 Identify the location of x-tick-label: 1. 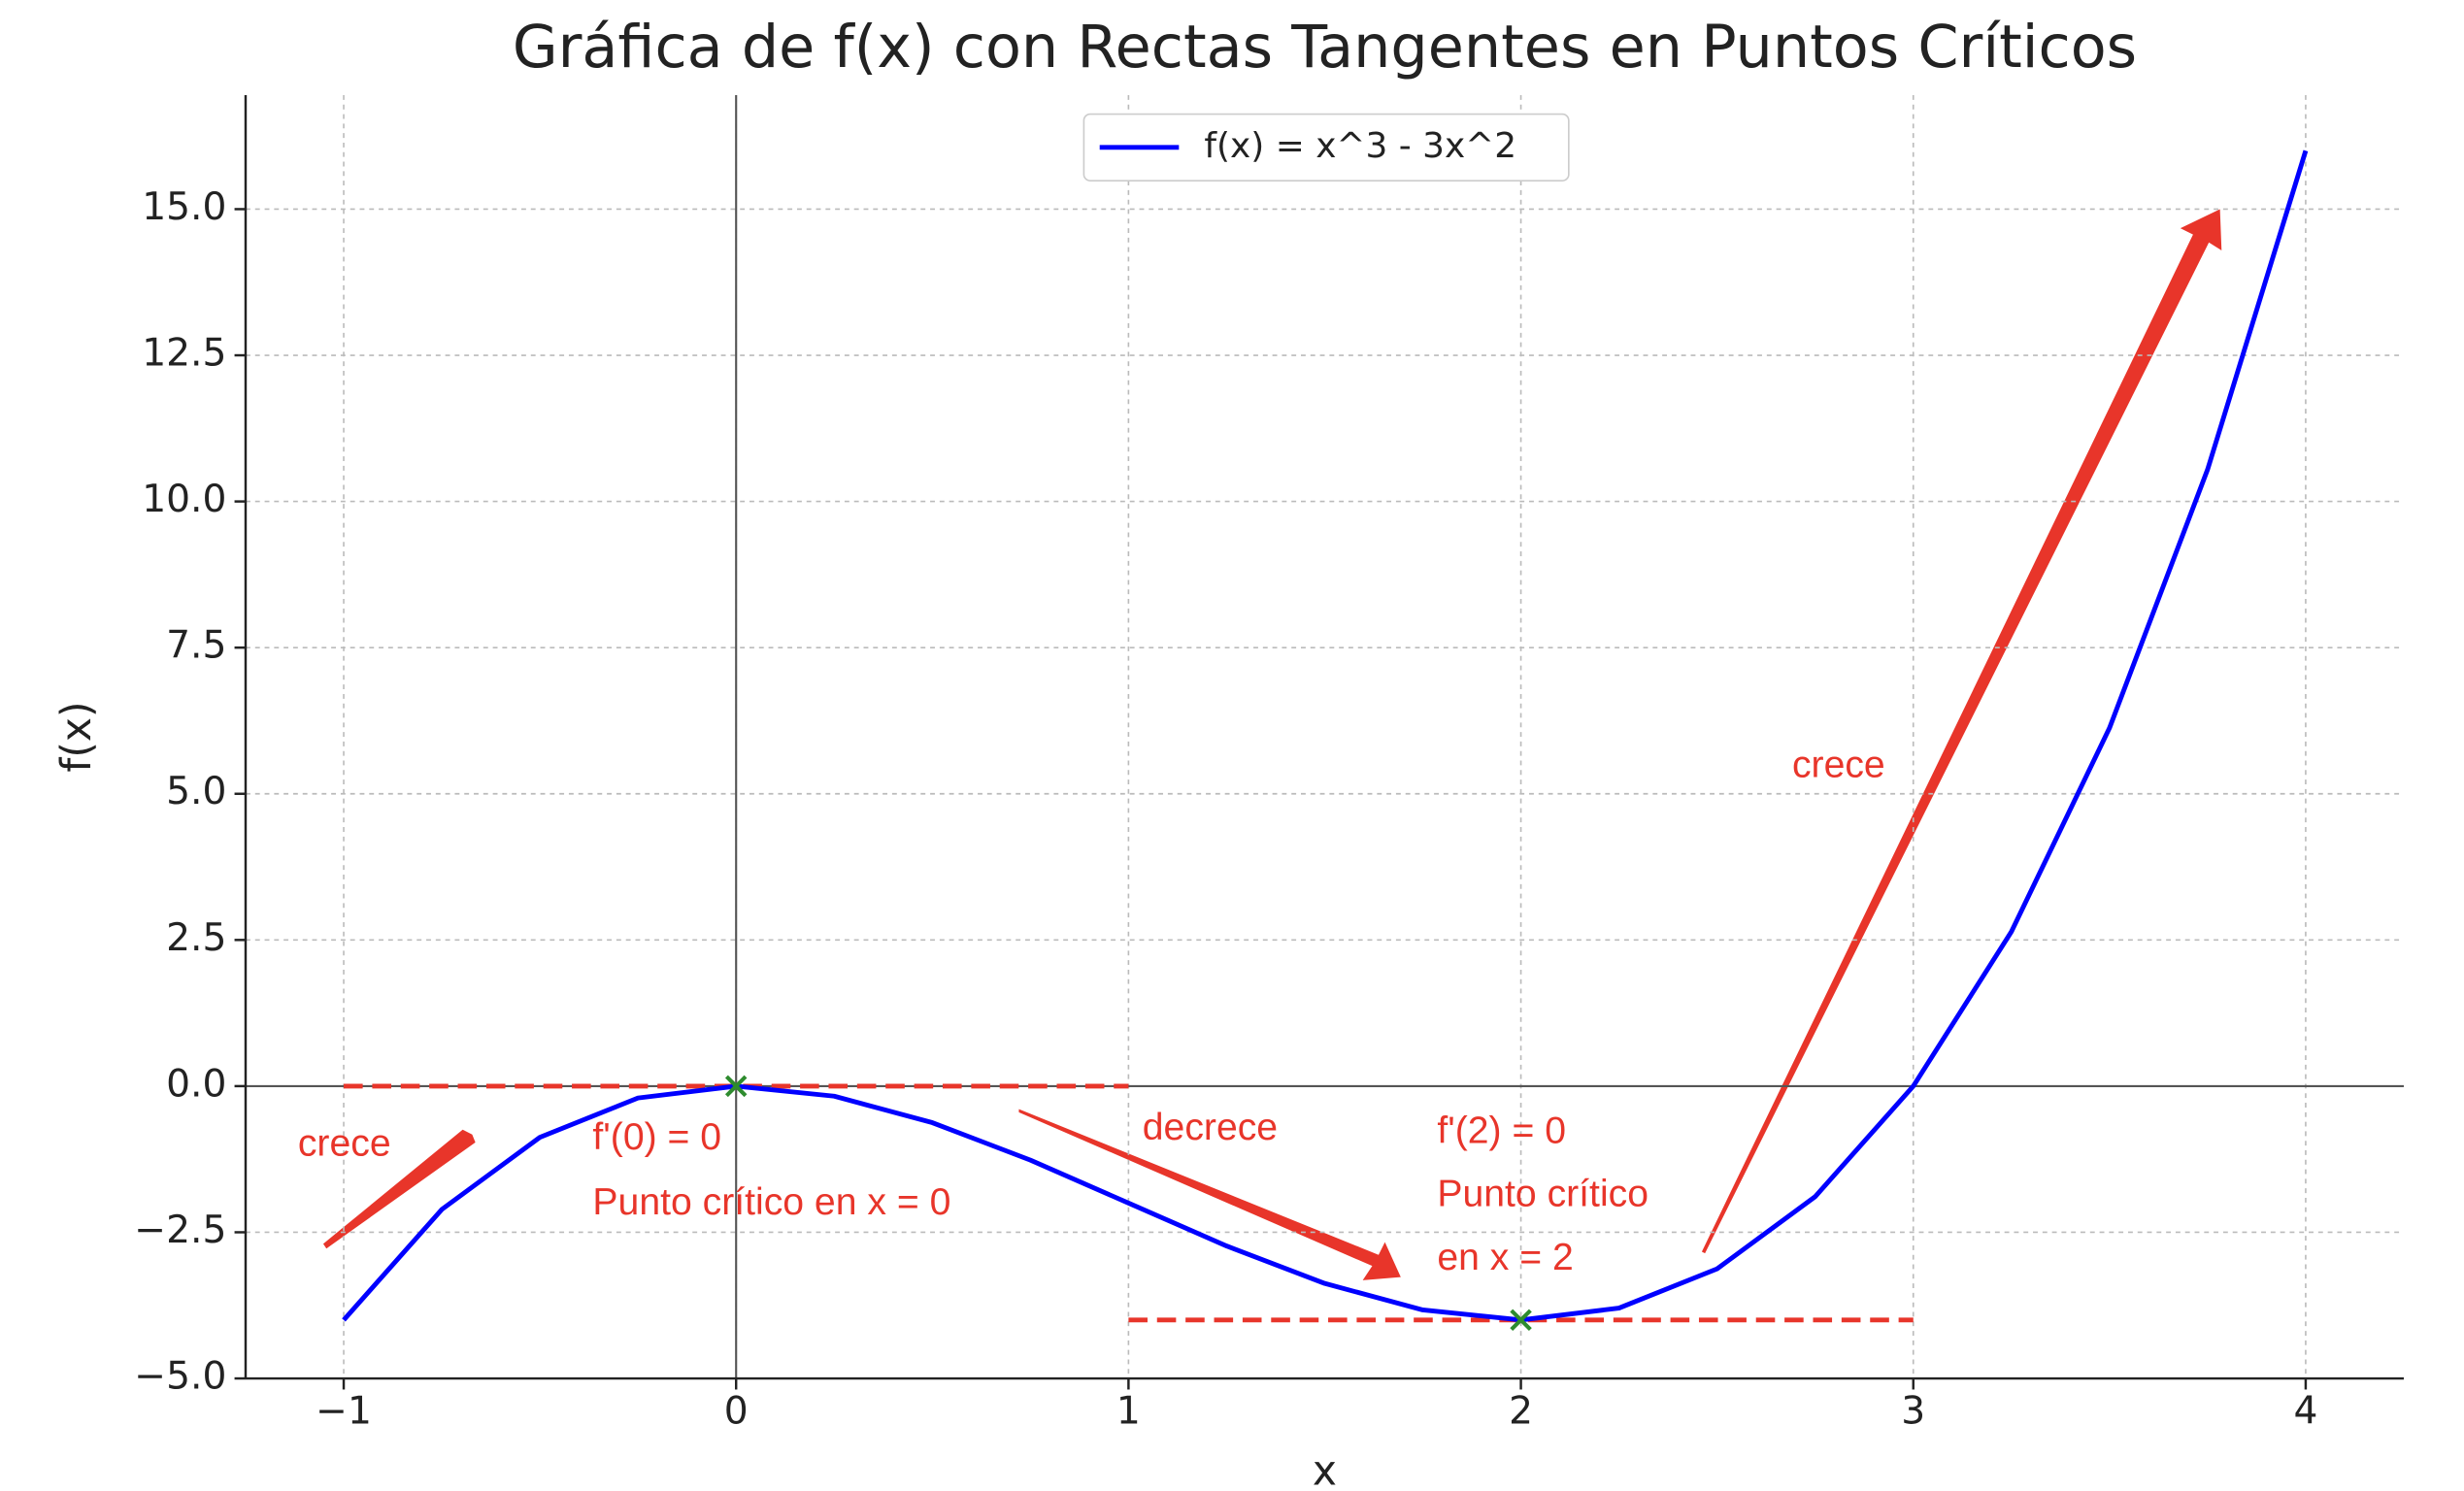
(1128, 1411).